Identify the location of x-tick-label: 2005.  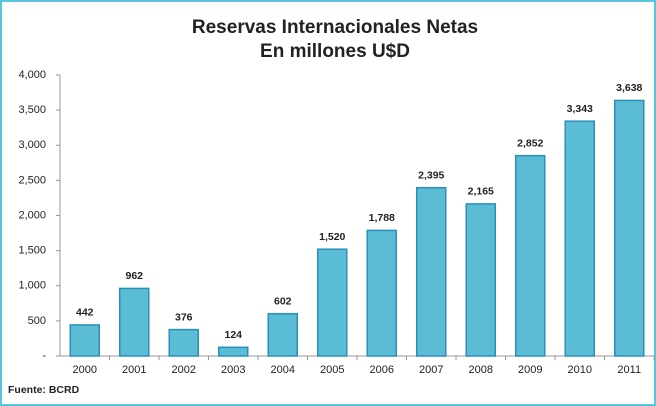
(332, 370).